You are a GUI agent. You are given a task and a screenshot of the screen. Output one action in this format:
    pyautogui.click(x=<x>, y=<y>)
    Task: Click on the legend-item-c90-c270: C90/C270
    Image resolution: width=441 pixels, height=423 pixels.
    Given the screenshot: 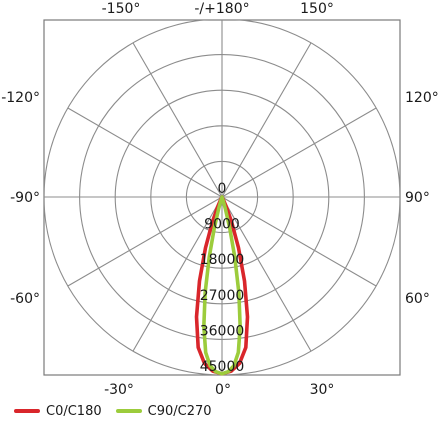 What is the action you would take?
    pyautogui.click(x=163, y=411)
    